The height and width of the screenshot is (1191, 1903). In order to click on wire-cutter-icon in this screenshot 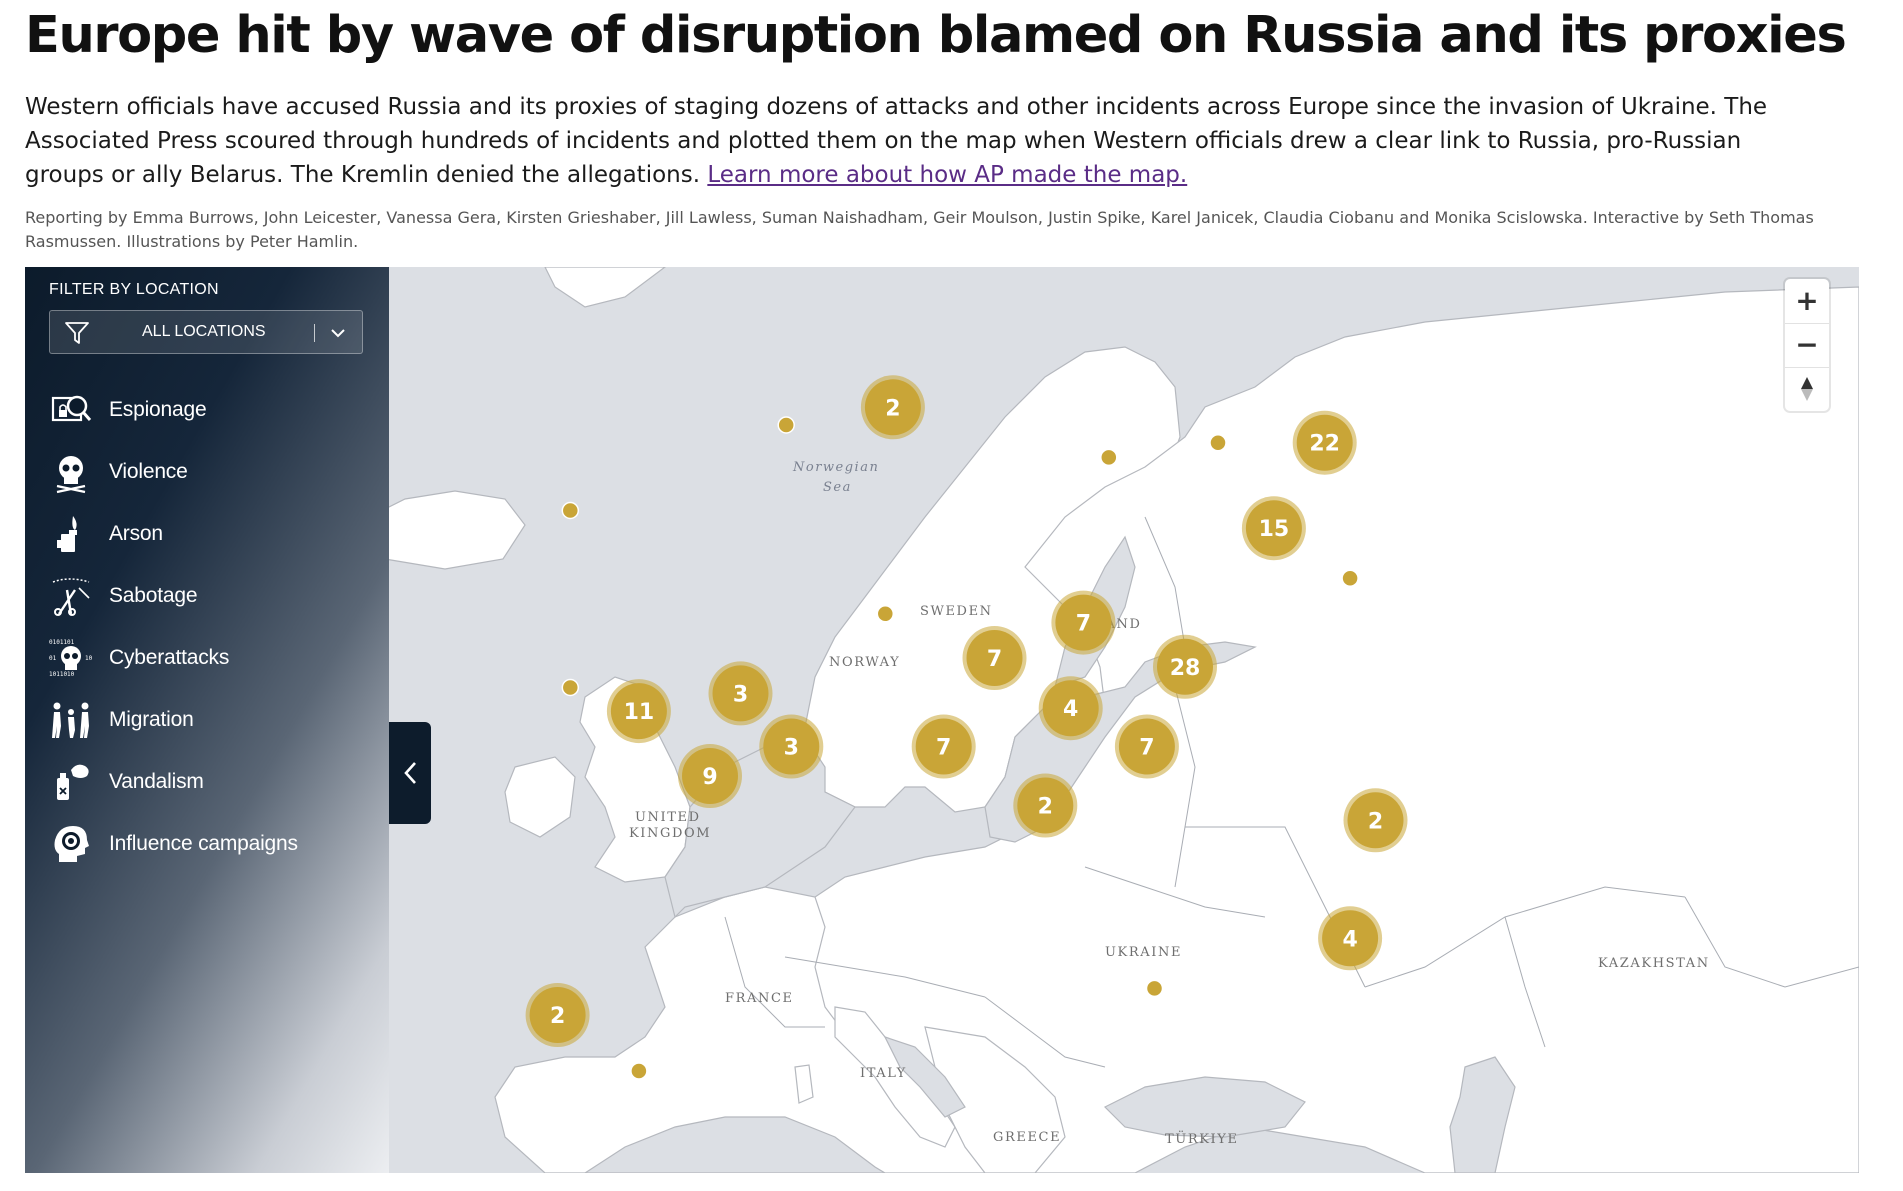, I will do `click(71, 597)`.